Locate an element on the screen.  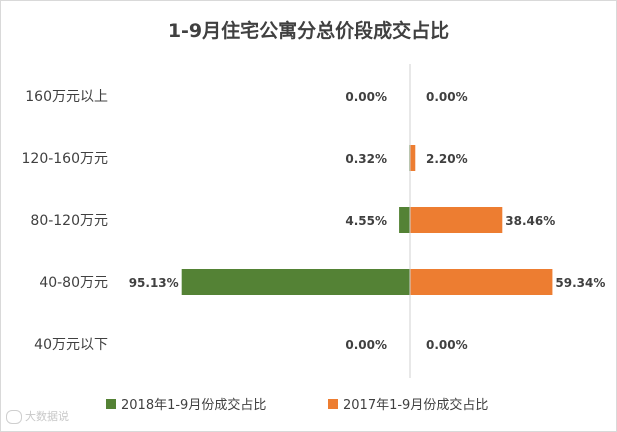
watermark: 大数据说 is located at coordinates (37, 416).